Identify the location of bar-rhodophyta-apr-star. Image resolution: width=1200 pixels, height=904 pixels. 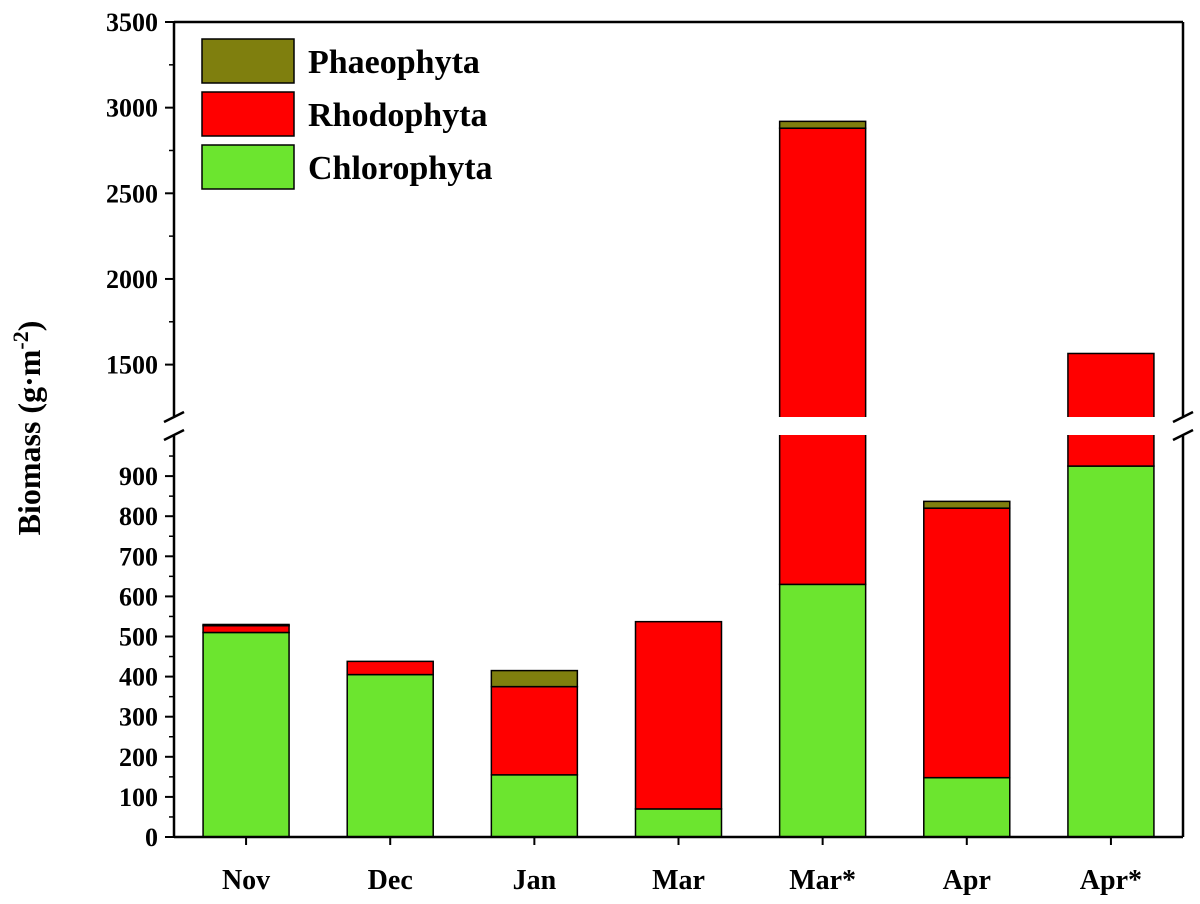
(1111, 409).